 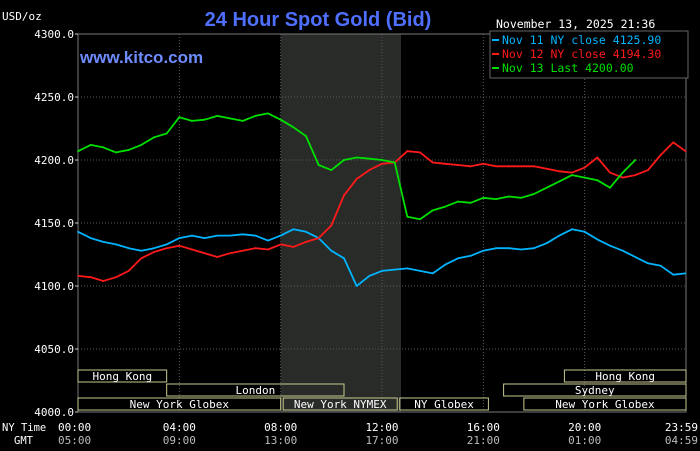 I want to click on legend-entry-nov12: Nov 12 NY close 4194.30, so click(x=581, y=54).